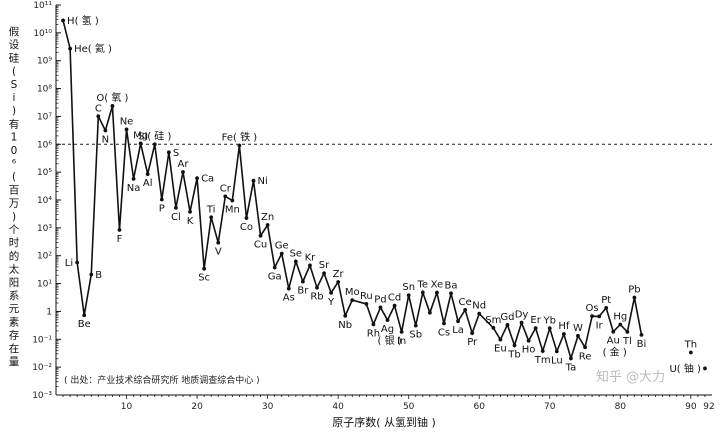  Describe the element at coordinates (316, 297) in the screenshot. I see `element-label: Rb` at that location.